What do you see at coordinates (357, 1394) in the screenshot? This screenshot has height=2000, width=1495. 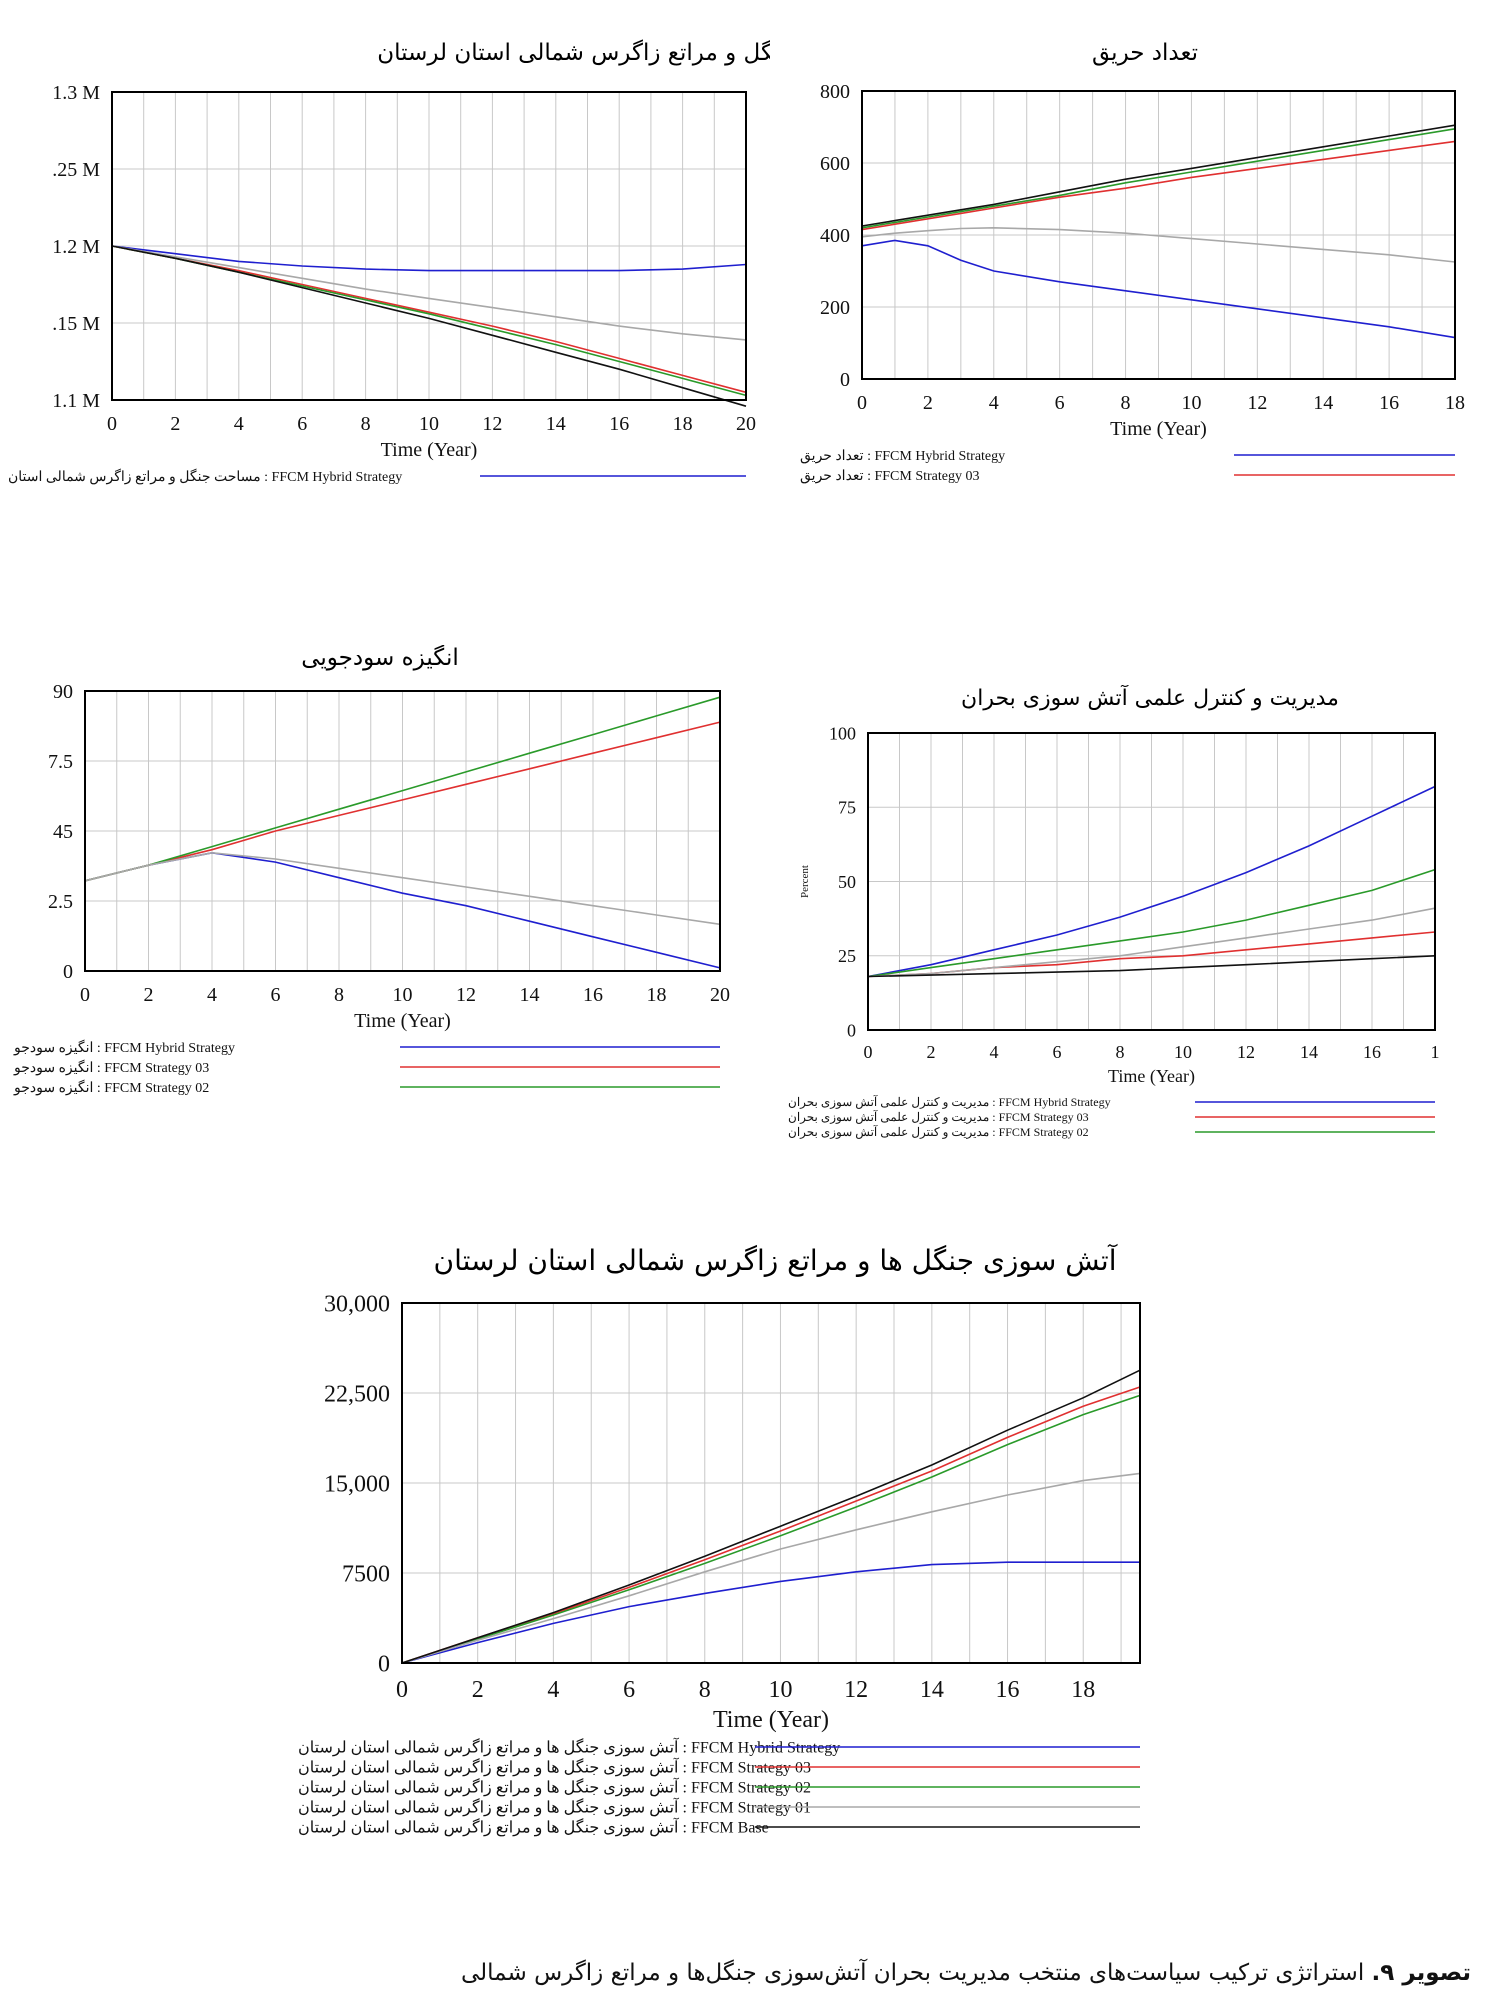 I see `y-tick-label: 22,500` at bounding box center [357, 1394].